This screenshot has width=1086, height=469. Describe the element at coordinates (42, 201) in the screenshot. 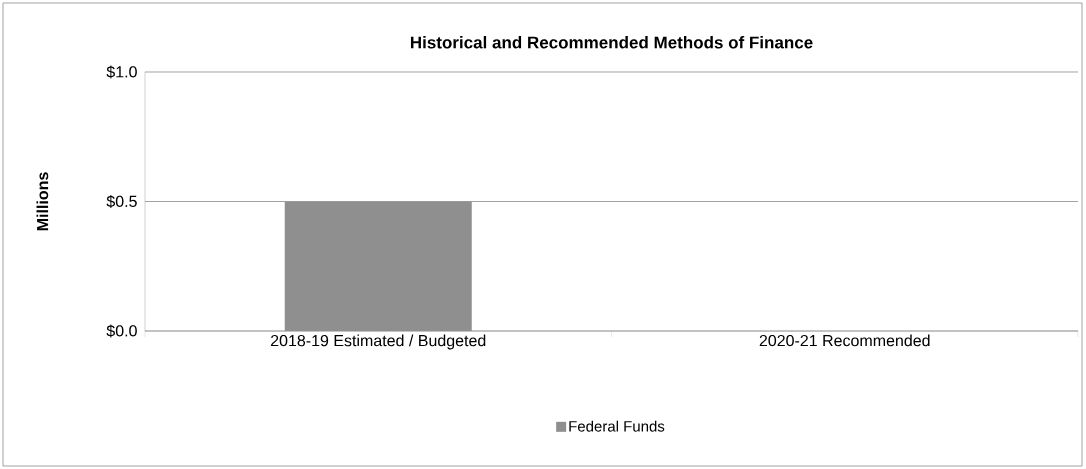

I see `y-axis-title: Millions` at that location.